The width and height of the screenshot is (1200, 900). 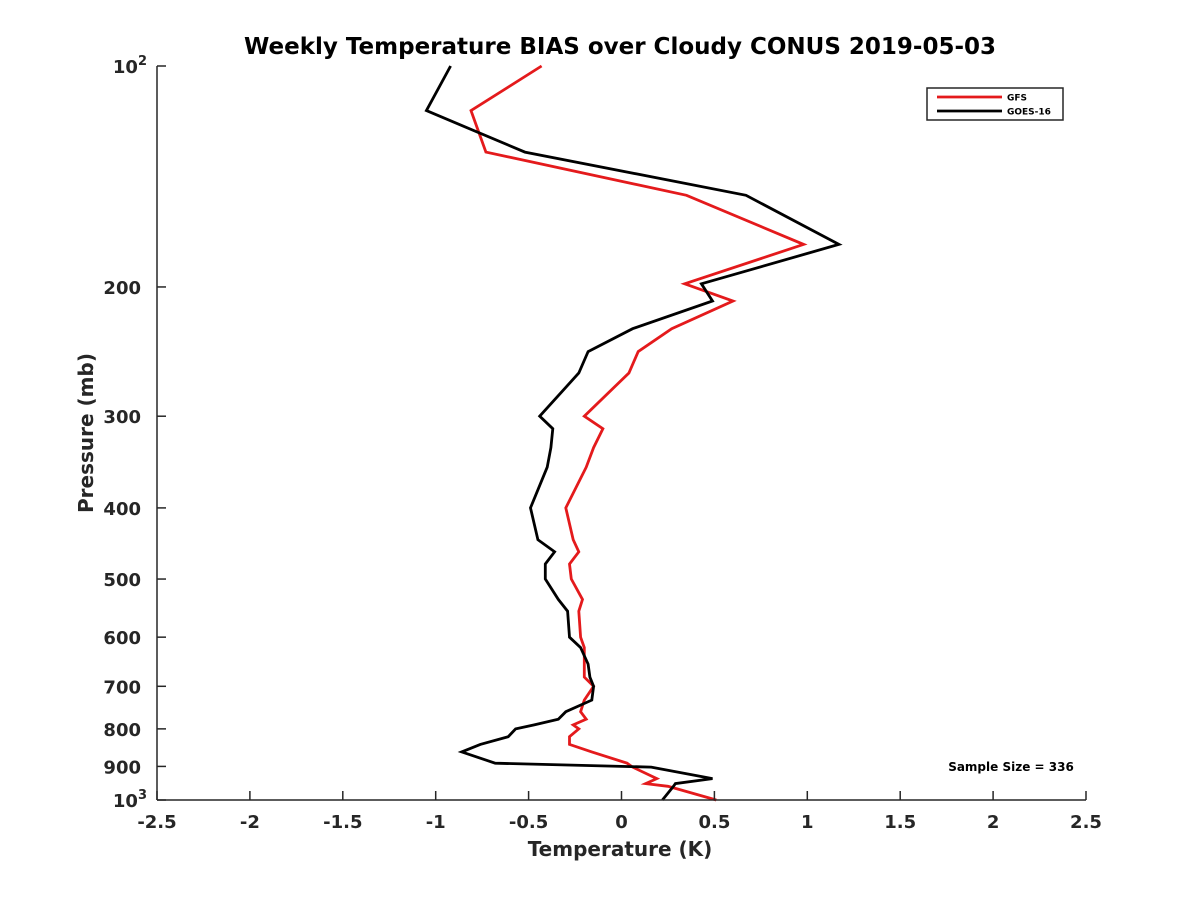 What do you see at coordinates (993, 822) in the screenshot?
I see `x-tick-label: 2` at bounding box center [993, 822].